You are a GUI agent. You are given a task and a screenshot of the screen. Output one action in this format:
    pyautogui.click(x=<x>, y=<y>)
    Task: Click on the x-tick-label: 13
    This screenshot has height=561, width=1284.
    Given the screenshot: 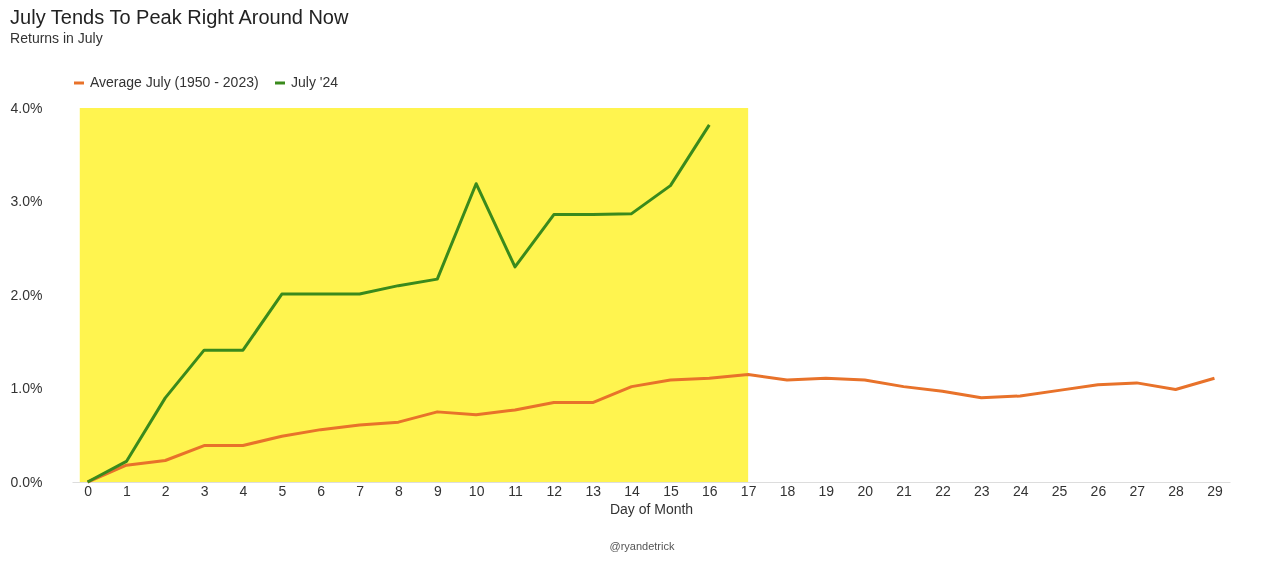 What is the action you would take?
    pyautogui.click(x=593, y=490)
    